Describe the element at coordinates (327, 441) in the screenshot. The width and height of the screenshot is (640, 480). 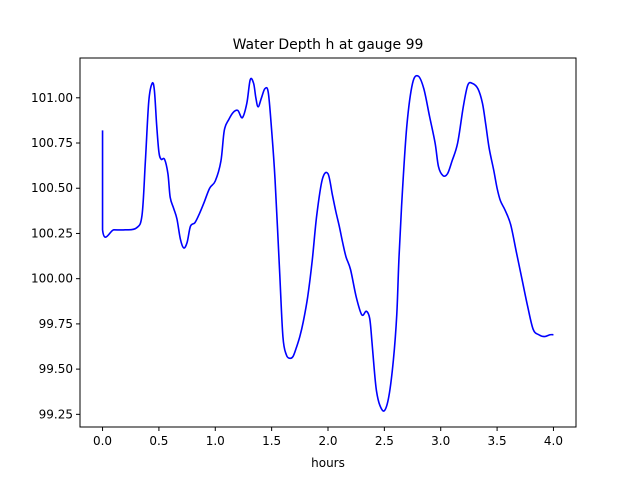
I see `x-tick-label: 2.0` at that location.